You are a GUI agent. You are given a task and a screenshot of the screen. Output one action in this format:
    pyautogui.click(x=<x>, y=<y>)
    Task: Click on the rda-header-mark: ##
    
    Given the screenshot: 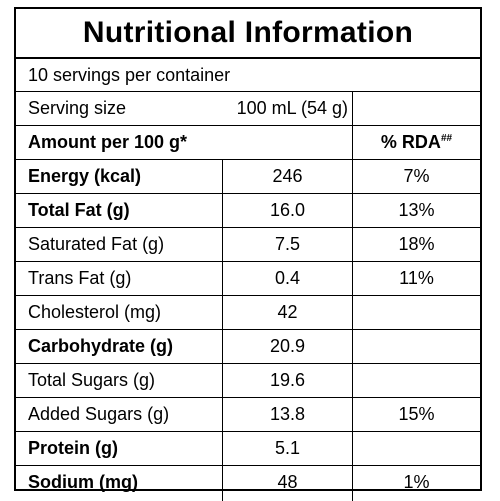 What is the action you would take?
    pyautogui.click(x=446, y=138)
    